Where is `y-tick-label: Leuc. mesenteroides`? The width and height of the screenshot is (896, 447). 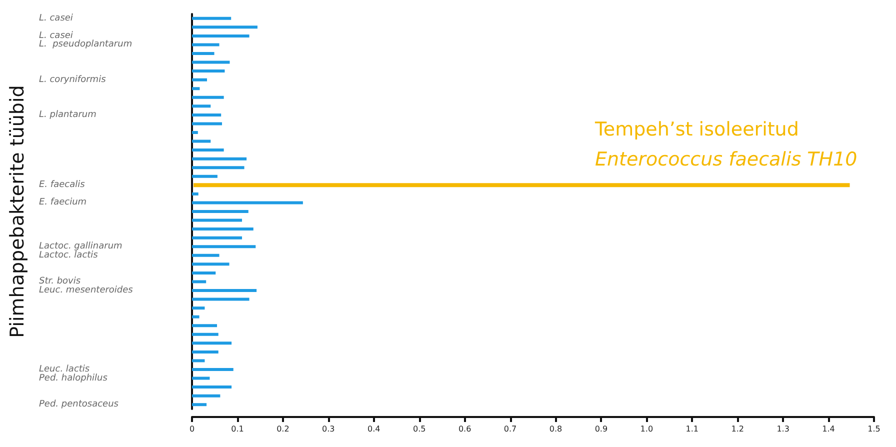
y-tick-label: Leuc. mesenteroides is located at coordinates (86, 291).